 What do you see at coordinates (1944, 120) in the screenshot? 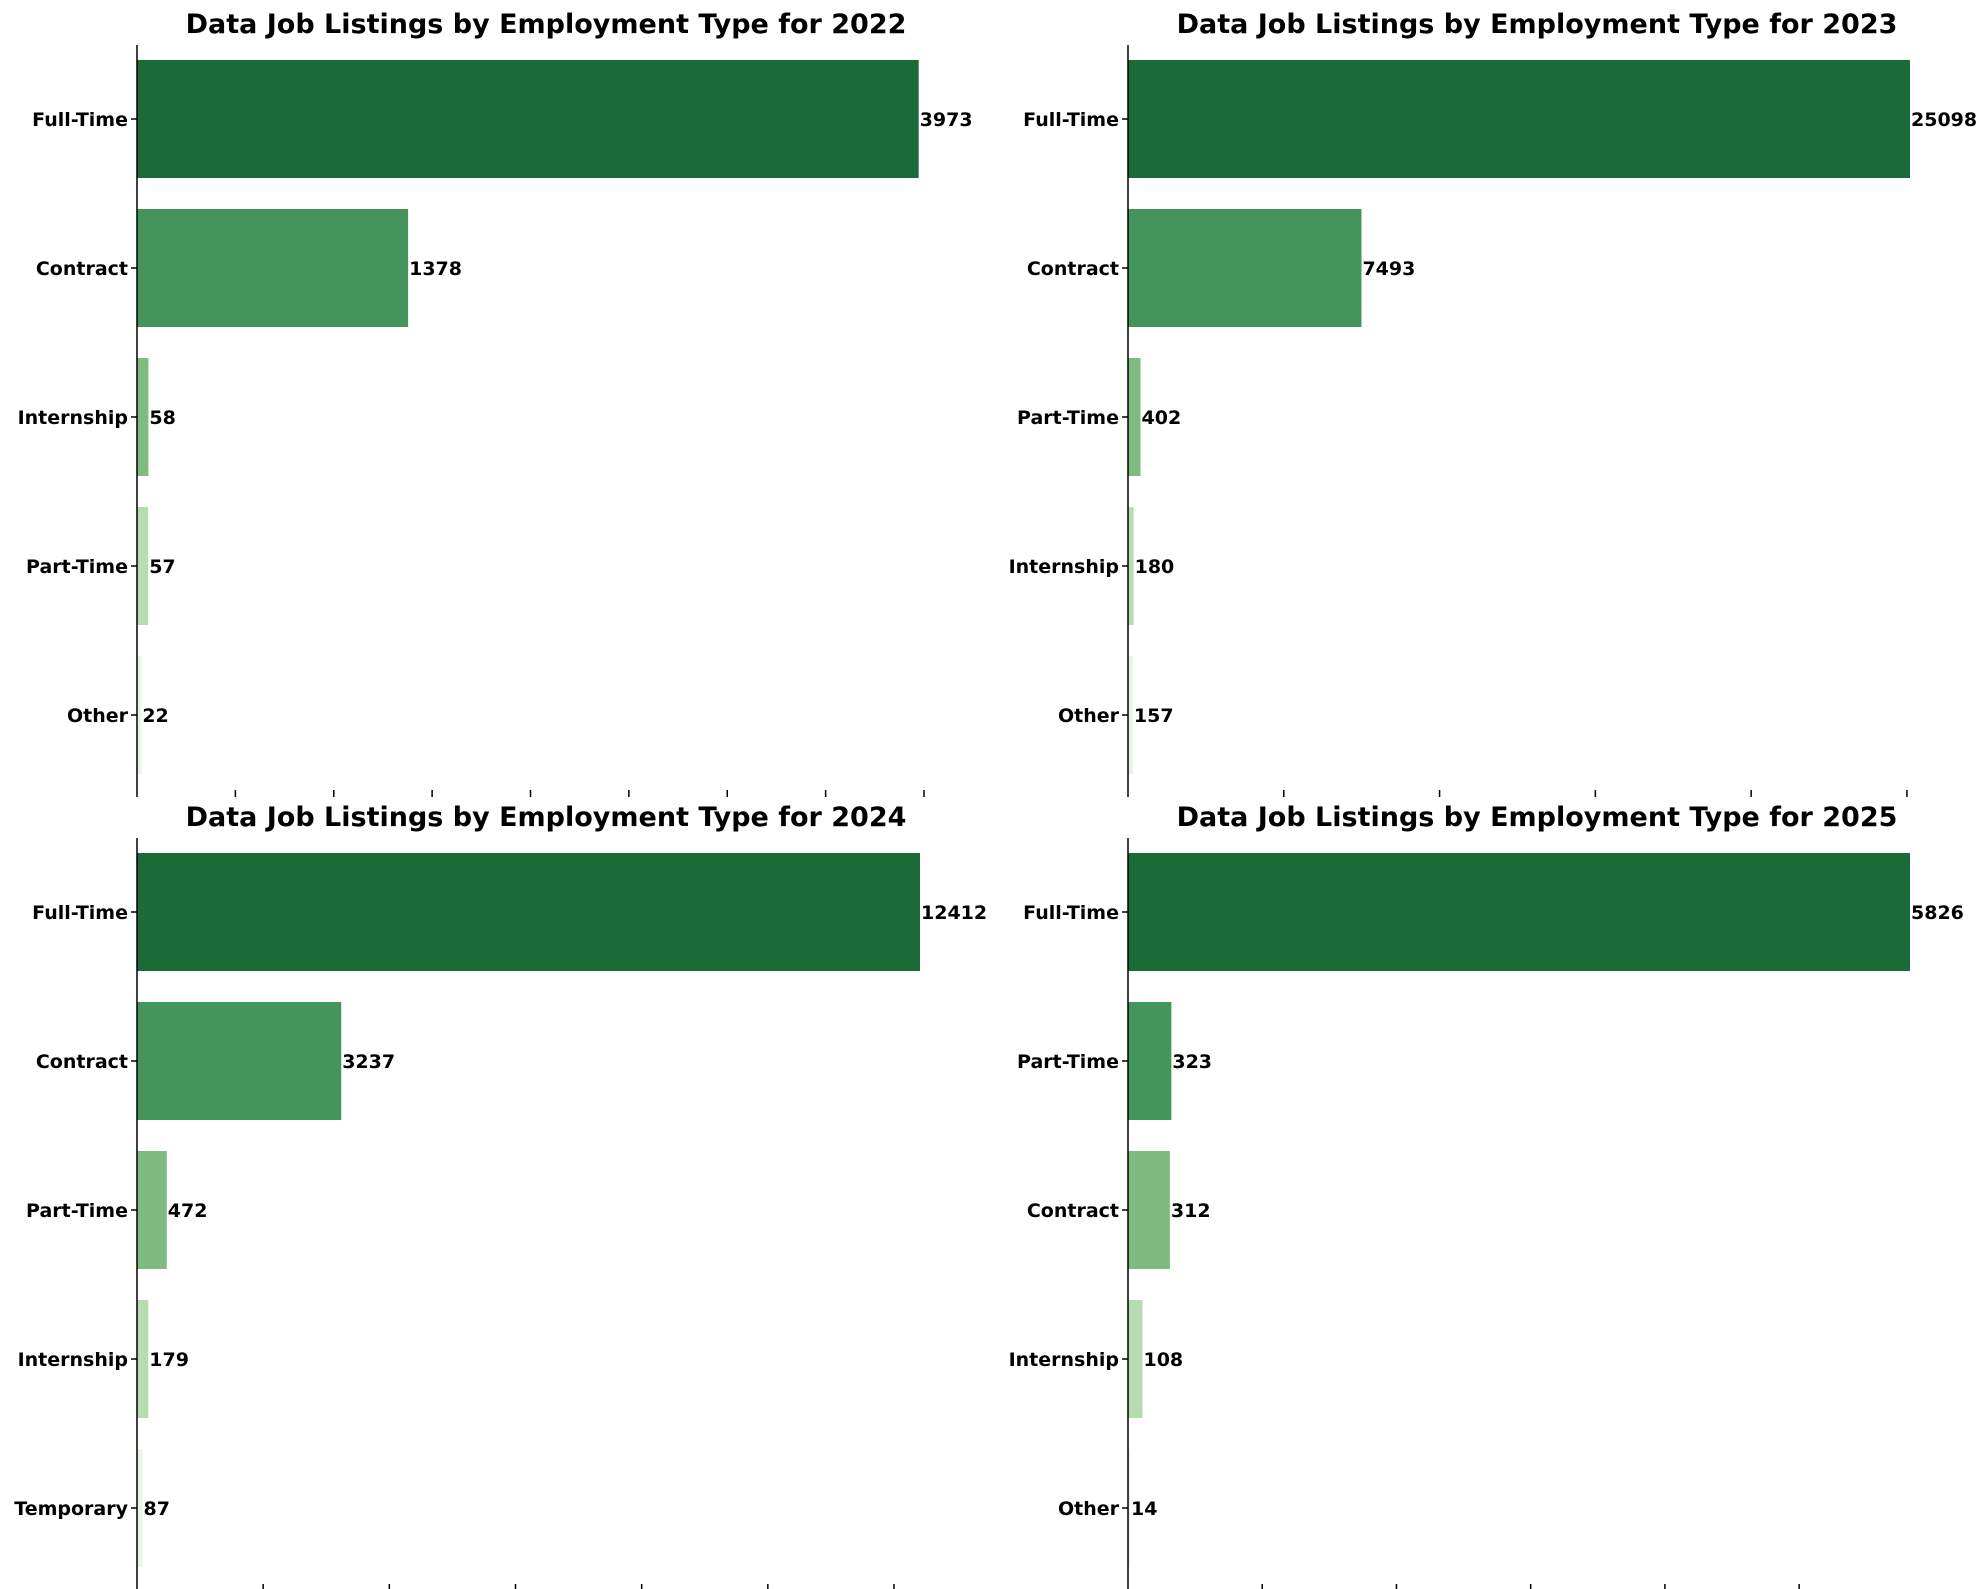
I see `data-label: 25098` at bounding box center [1944, 120].